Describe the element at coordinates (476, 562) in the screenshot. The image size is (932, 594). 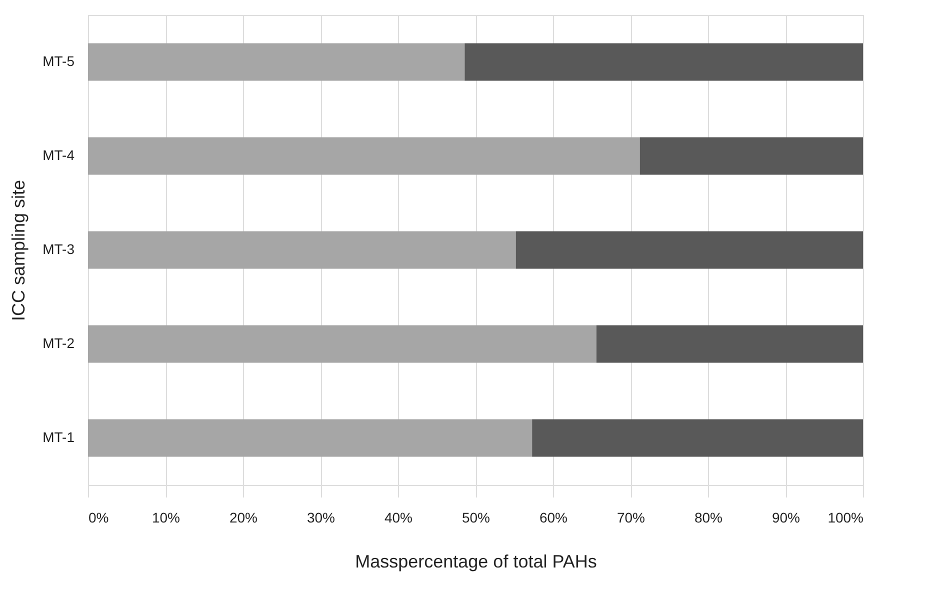
I see `x-axis-title: Masspercentage of total PAHs` at that location.